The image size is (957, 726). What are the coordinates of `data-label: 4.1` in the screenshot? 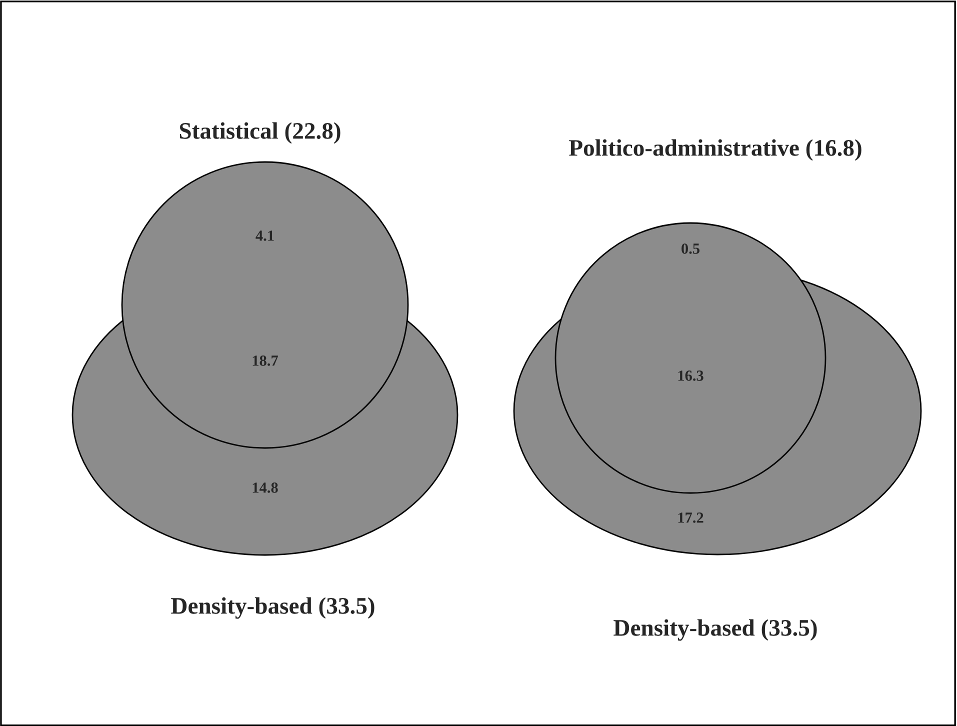 It's located at (265, 235).